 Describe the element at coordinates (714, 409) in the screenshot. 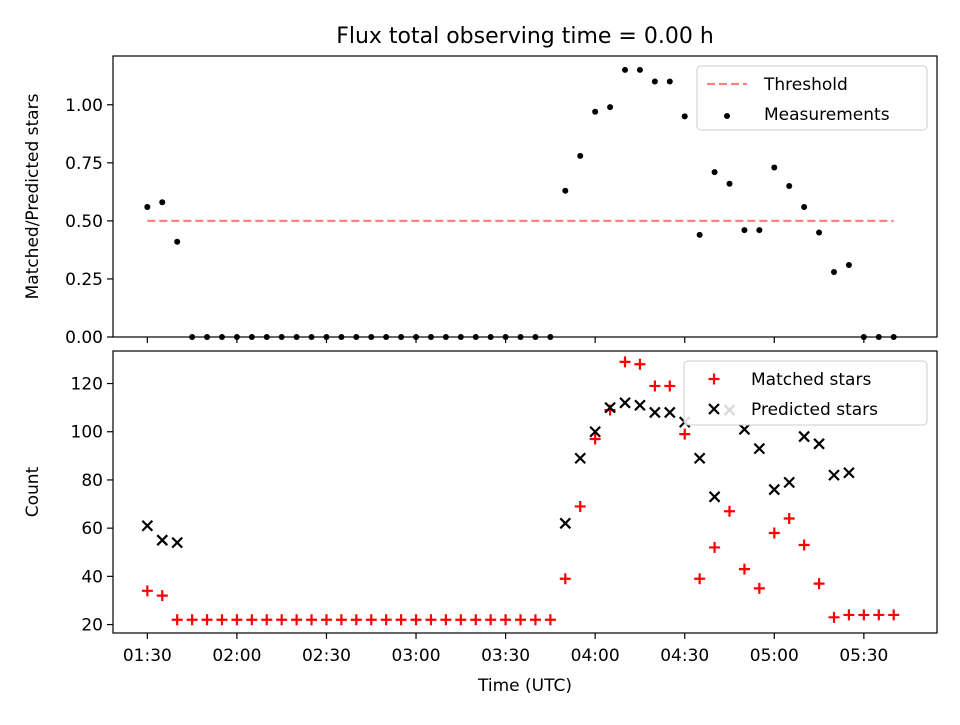

I see `legend-x-swatch` at that location.